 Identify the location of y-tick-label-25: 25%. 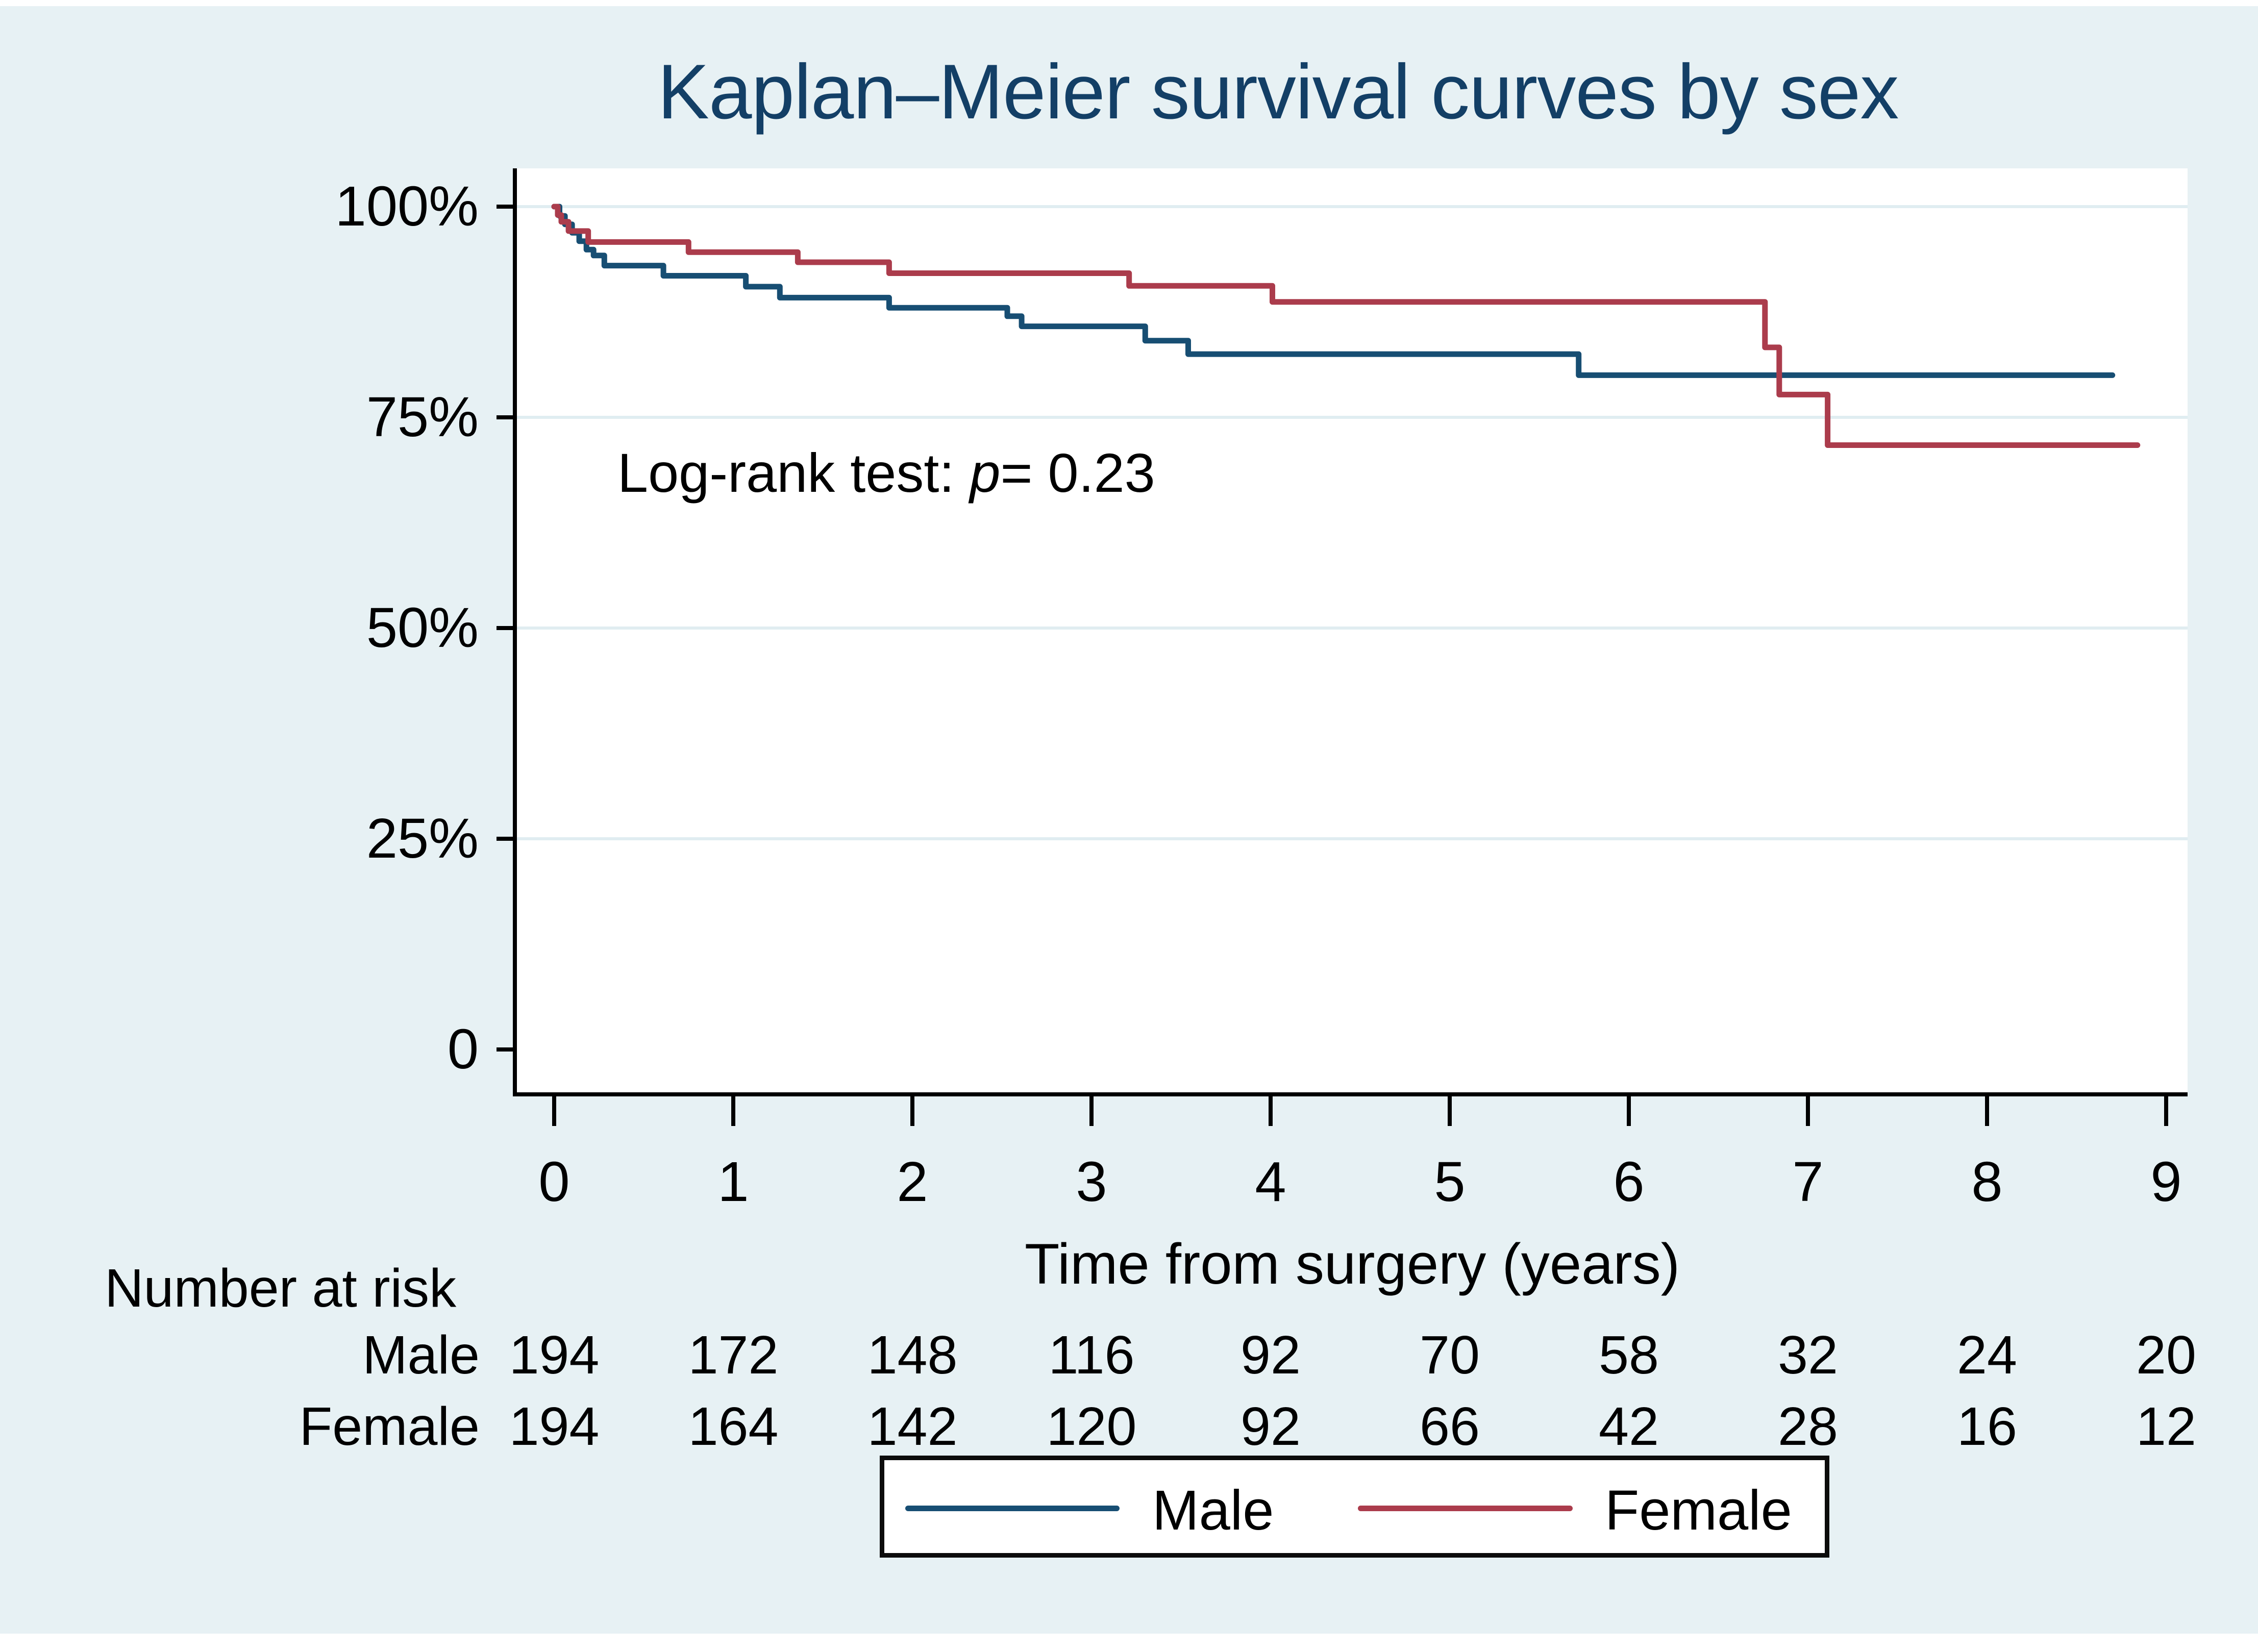
(422, 838).